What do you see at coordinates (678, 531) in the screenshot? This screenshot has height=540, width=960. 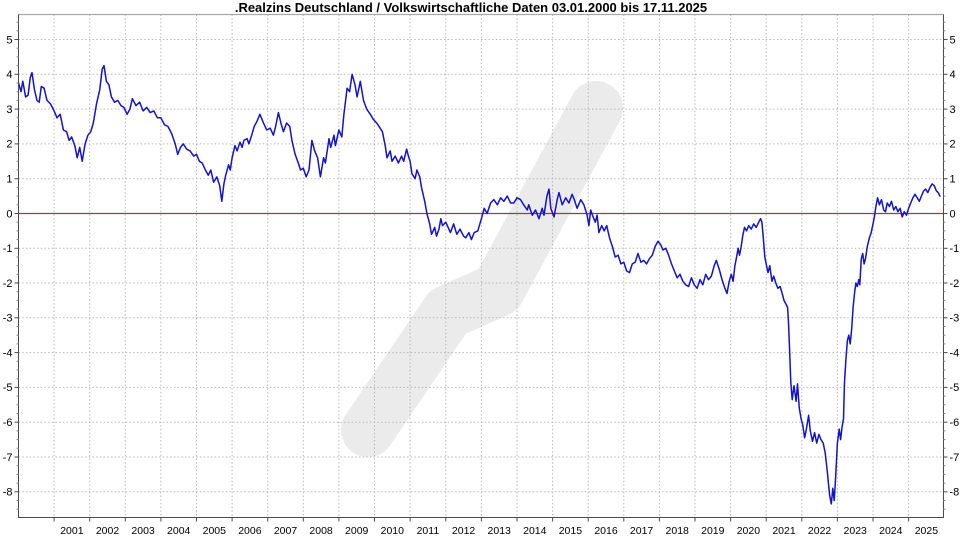 I see `svg-text: 2018` at bounding box center [678, 531].